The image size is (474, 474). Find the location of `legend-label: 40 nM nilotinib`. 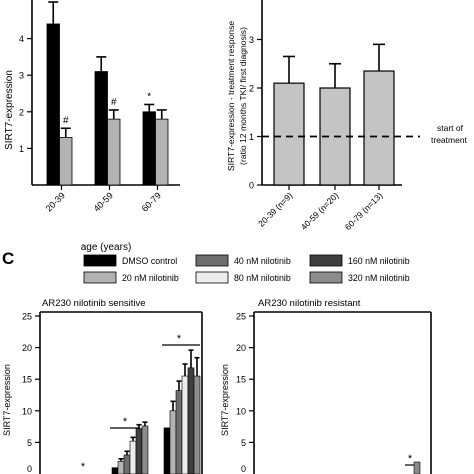

legend-label: 40 nM nilotinib is located at coordinates (262, 261).